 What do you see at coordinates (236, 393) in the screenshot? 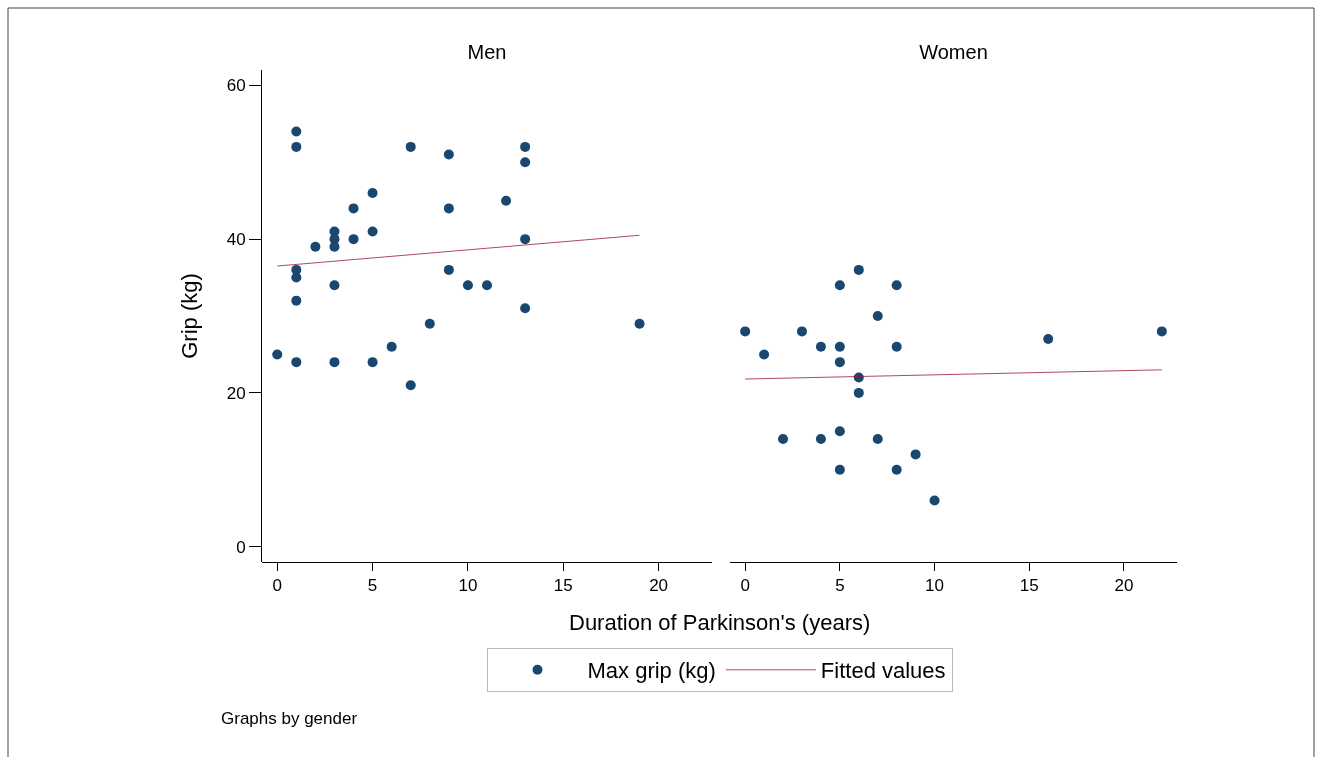
I see `y-tick-label: 20` at bounding box center [236, 393].